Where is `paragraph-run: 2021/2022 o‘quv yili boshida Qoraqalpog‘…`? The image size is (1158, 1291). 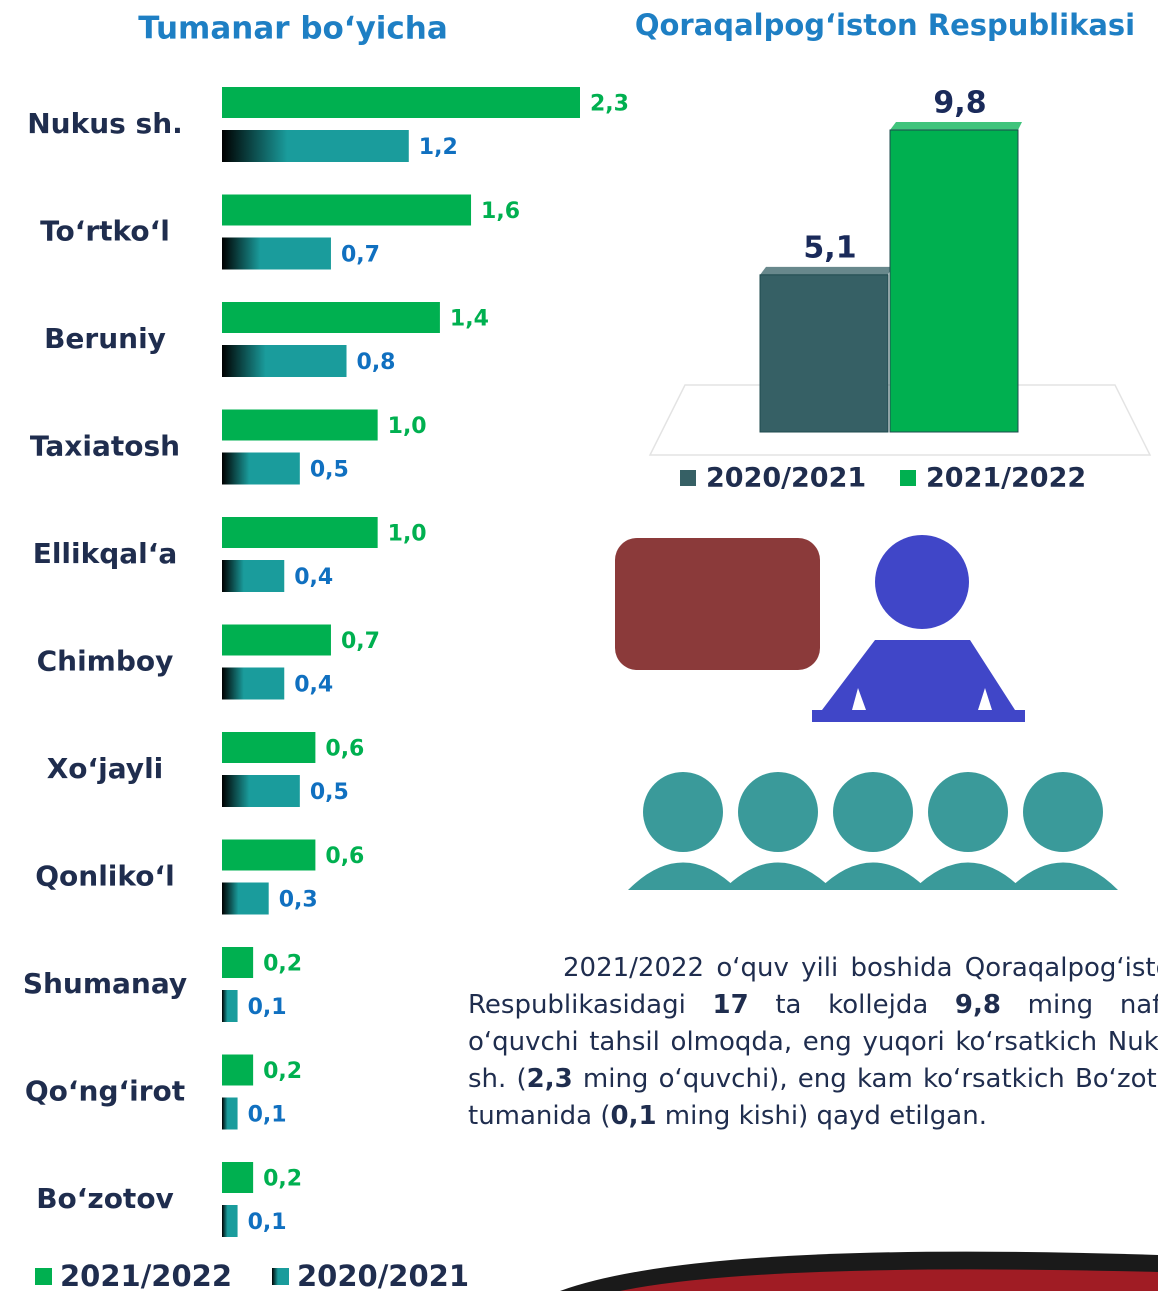
paragraph-run: 2021/2022 o‘quv yili boshida Qoraqalpog‘… is located at coordinates (813, 986).